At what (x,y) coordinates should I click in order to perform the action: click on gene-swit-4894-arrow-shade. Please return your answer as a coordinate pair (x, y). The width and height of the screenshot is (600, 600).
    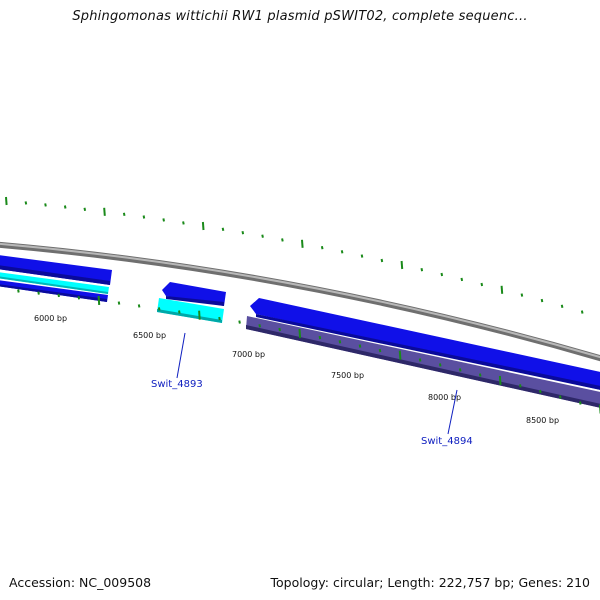
    Looking at the image, I should click on (428, 352).